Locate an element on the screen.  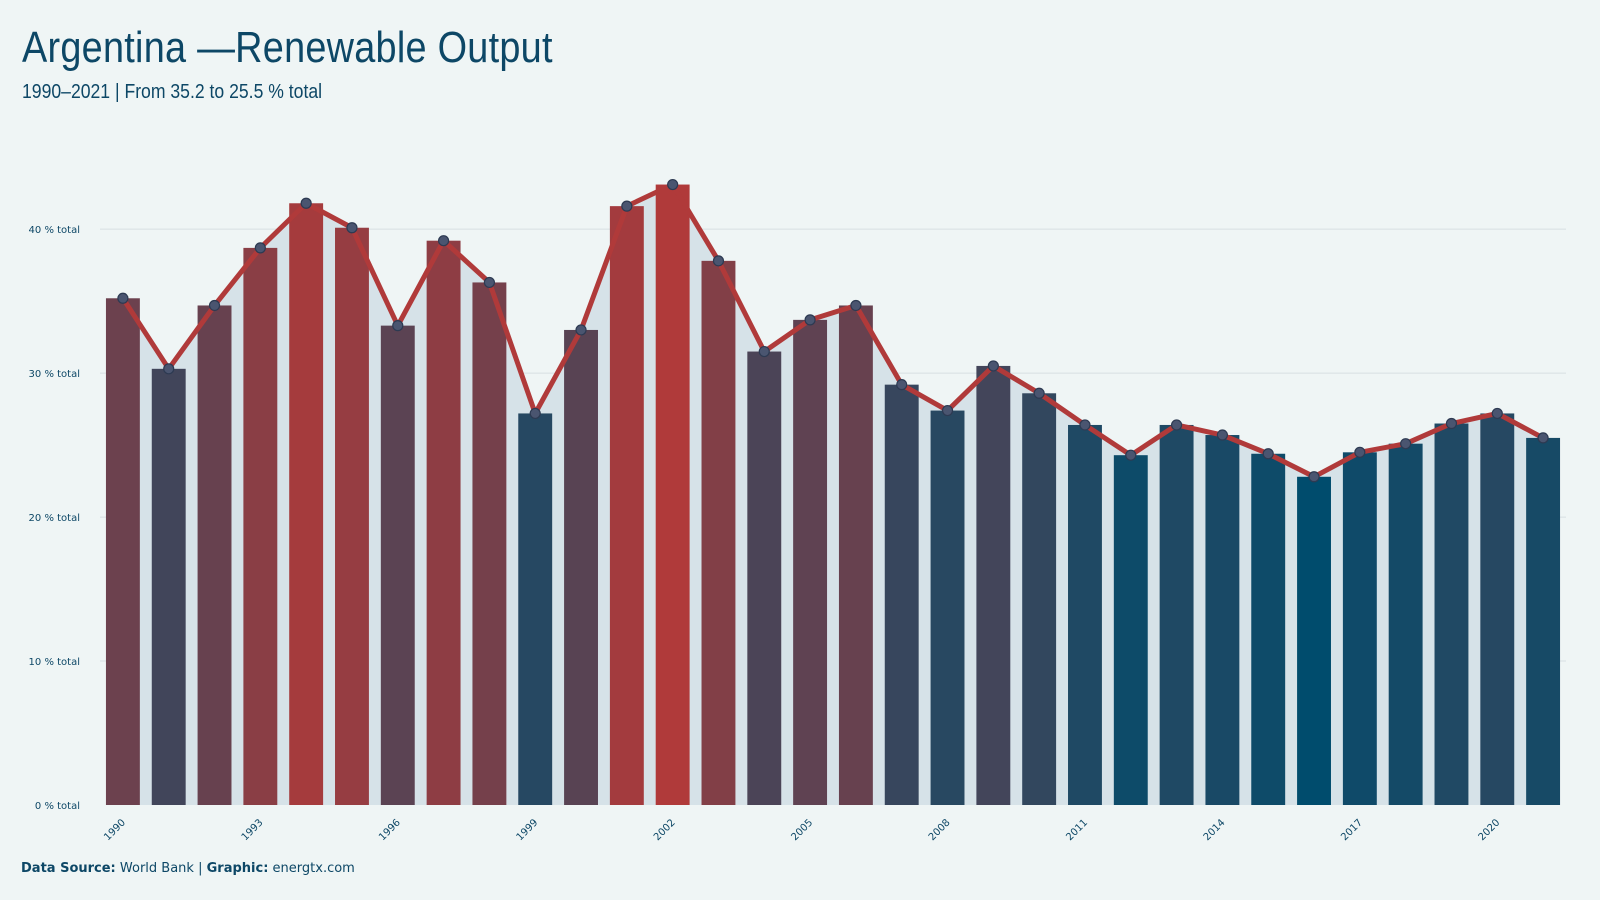
x-tick-label: 2008 is located at coordinates (940, 830).